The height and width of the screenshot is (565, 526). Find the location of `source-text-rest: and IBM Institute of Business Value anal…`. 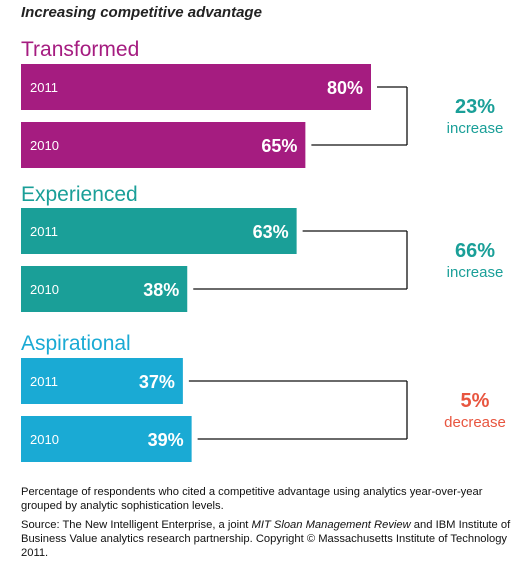

source-text-rest: and IBM Institute of Business Value anal… is located at coordinates (266, 539).